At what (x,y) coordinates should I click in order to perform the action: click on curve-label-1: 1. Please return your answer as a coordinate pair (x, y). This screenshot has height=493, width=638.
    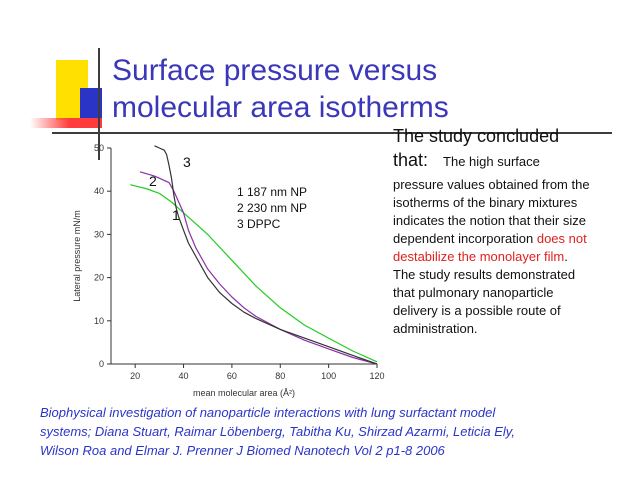
    Looking at the image, I should click on (176, 215).